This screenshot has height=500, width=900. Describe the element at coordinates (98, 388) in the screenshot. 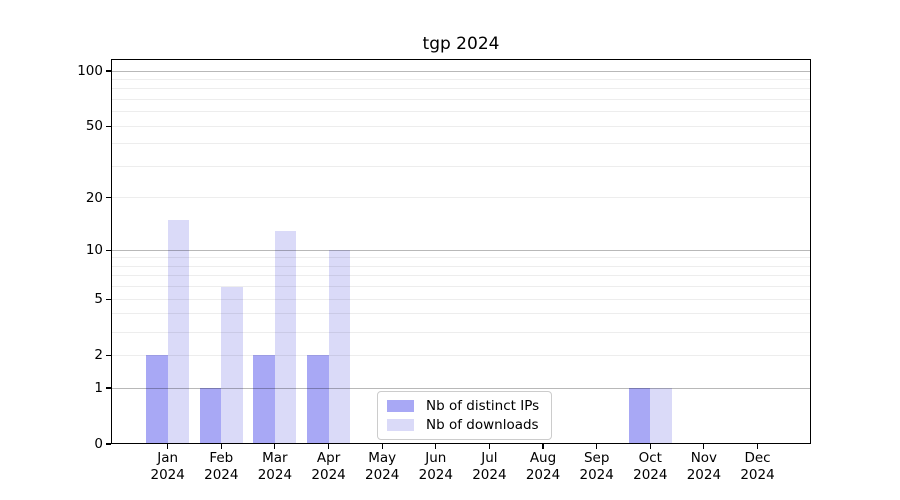

I see `y-tick-label-1: 1` at that location.